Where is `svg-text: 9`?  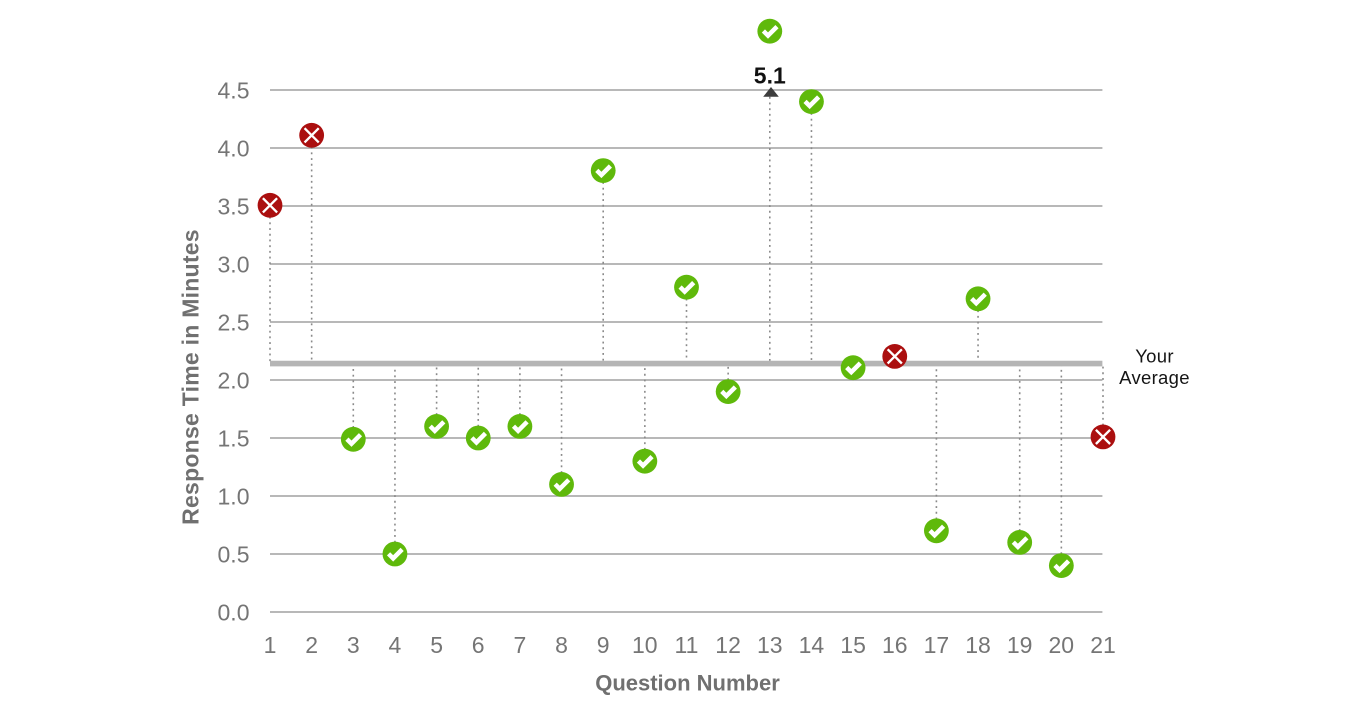 svg-text: 9 is located at coordinates (603, 645).